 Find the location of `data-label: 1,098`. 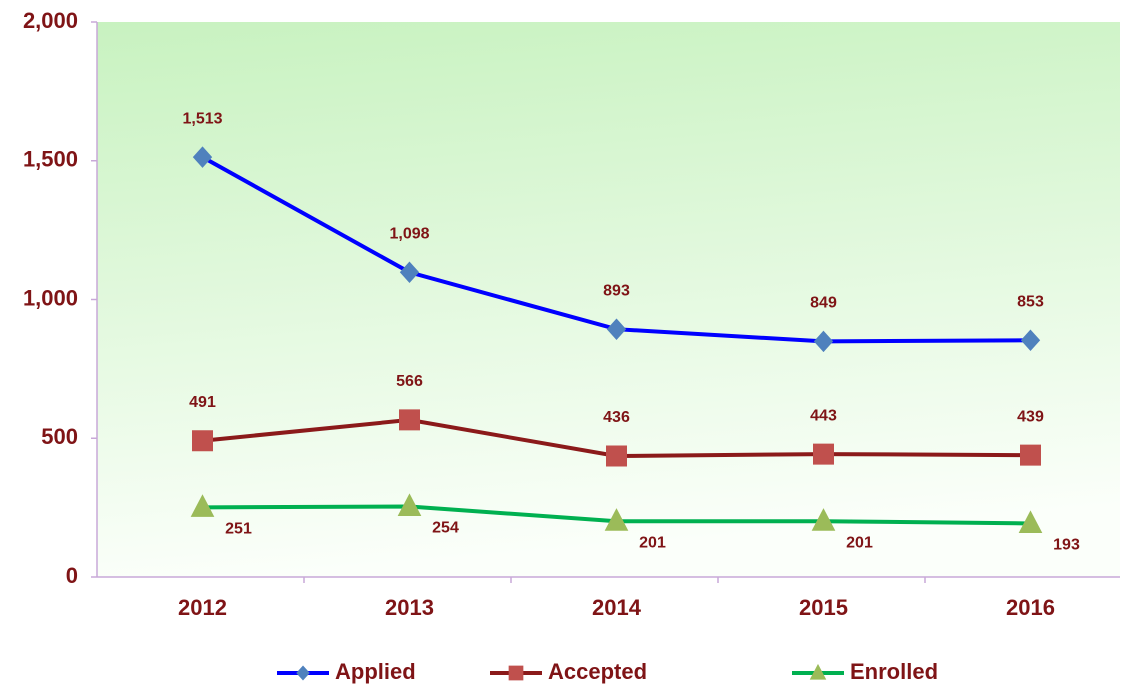

data-label: 1,098 is located at coordinates (409, 234).